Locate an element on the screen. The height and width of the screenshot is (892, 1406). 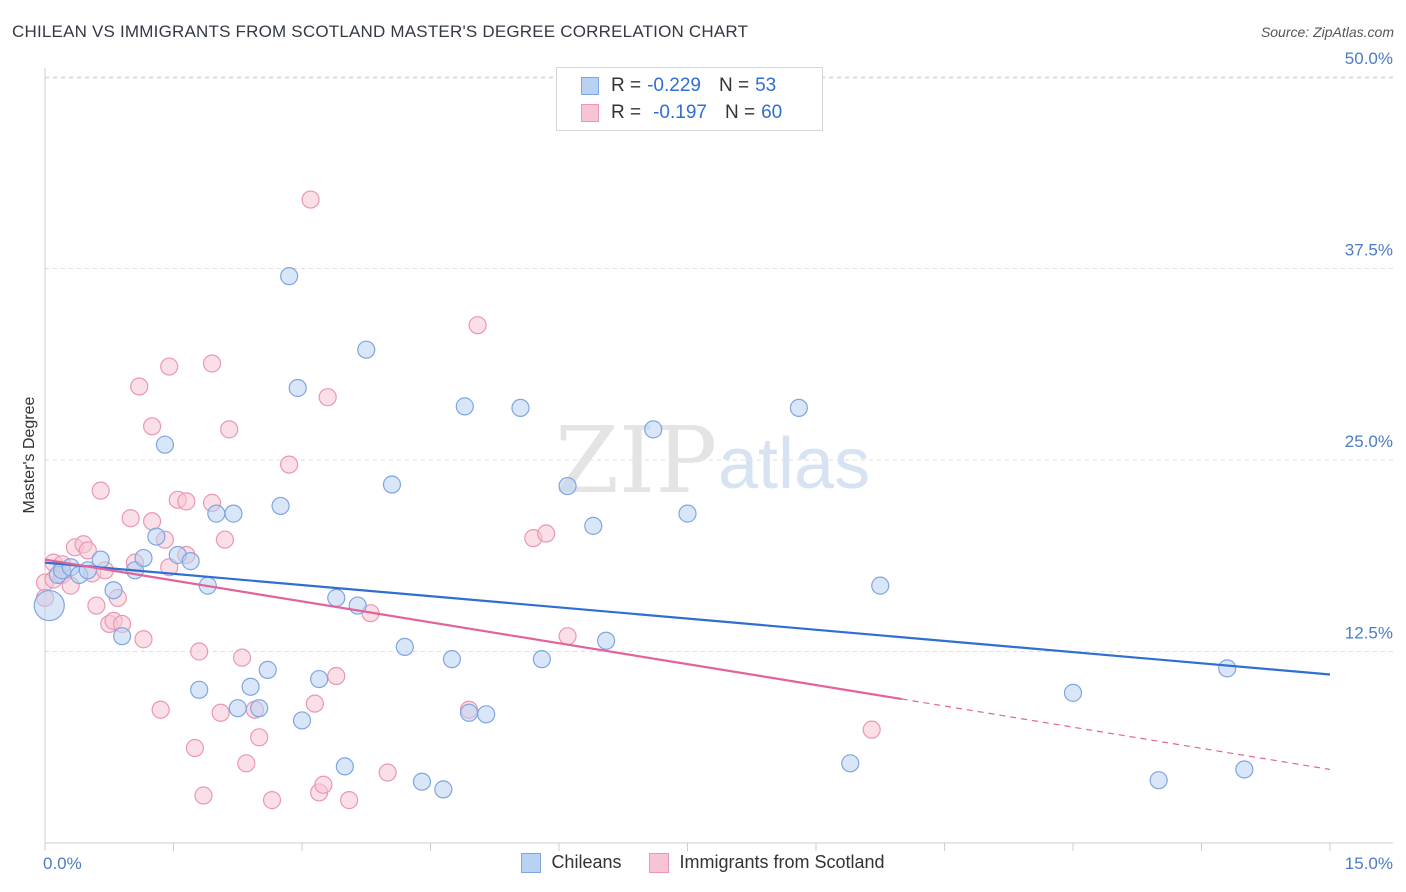
legend-row-chileans: R = -0.229 N = 53 is located at coordinates (678, 86).